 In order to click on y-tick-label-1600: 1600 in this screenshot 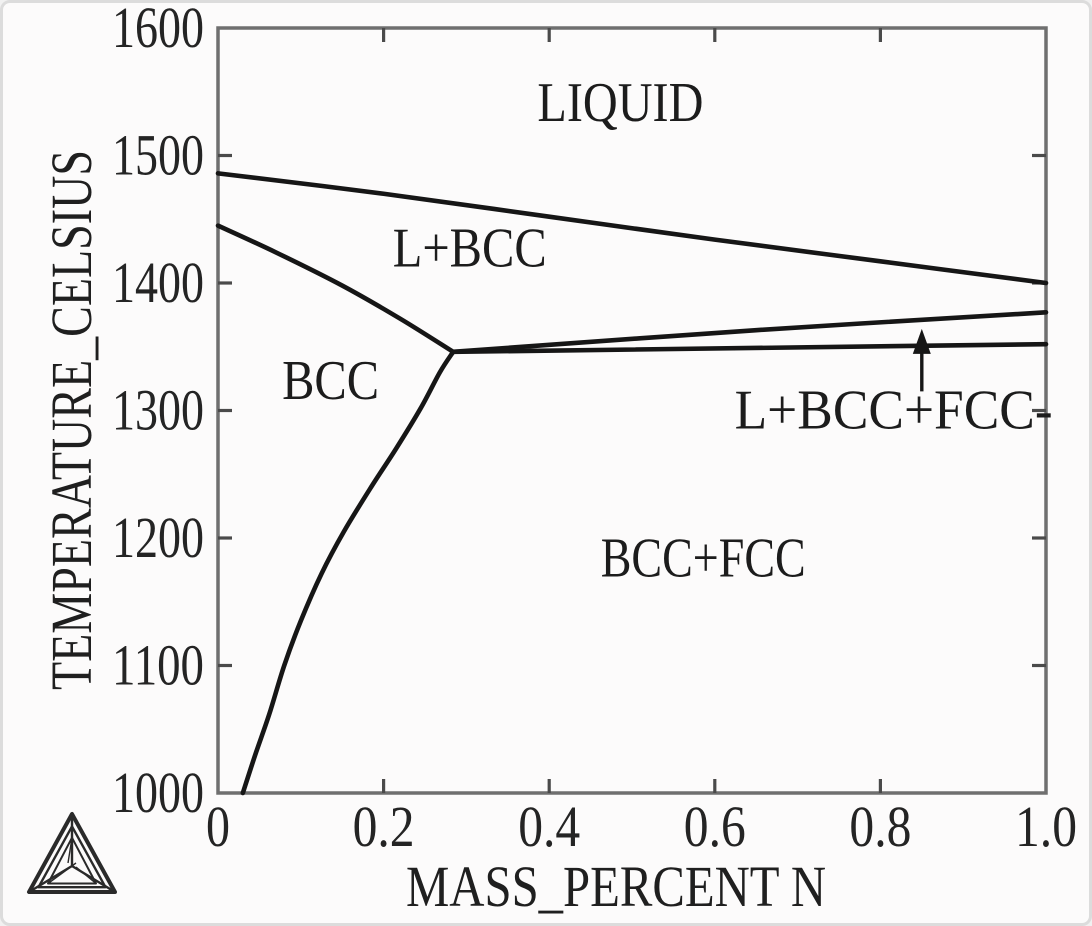, I will do `click(158, 31)`.